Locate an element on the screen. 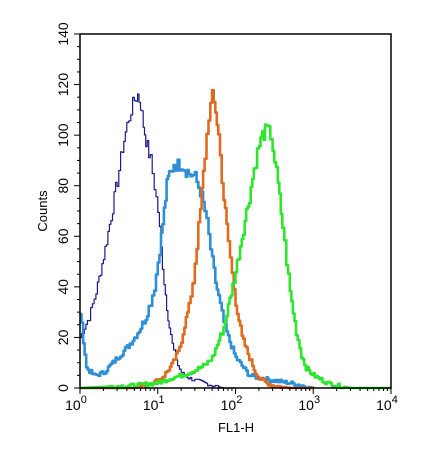 The height and width of the screenshot is (452, 445). y-axis-title: Counts is located at coordinates (42, 211).